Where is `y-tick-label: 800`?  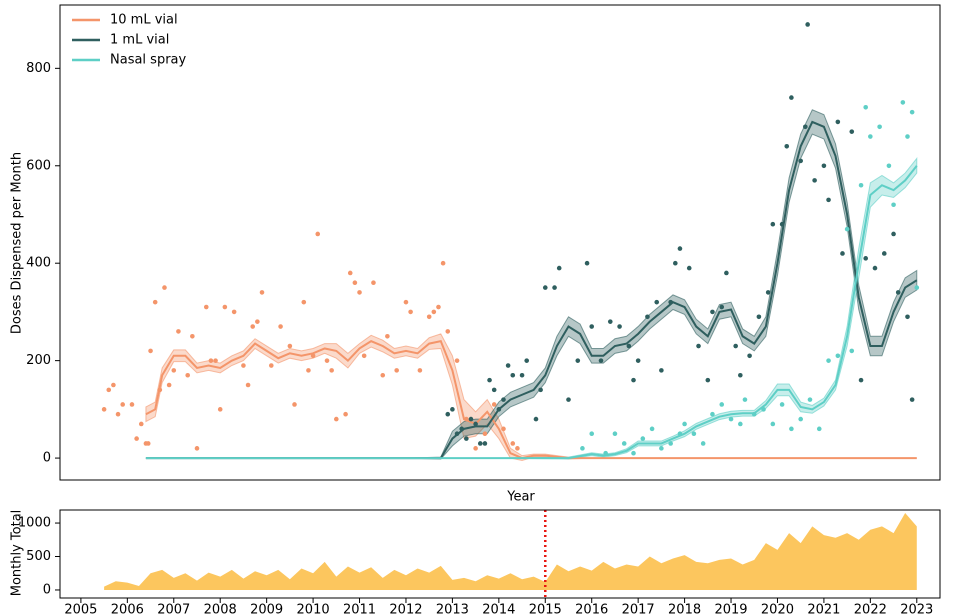 y-tick-label: 800 is located at coordinates (38, 68).